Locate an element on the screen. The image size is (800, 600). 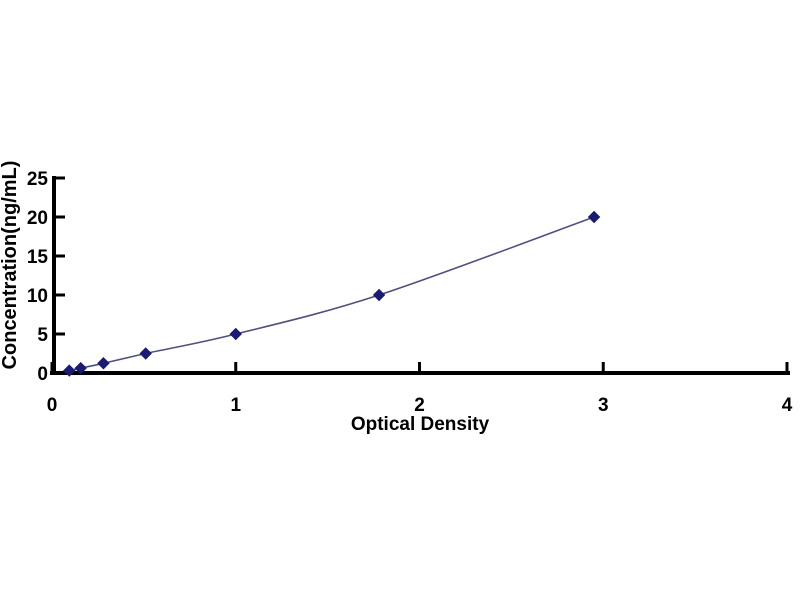
x-axis-title: Optical Density is located at coordinates (420, 424).